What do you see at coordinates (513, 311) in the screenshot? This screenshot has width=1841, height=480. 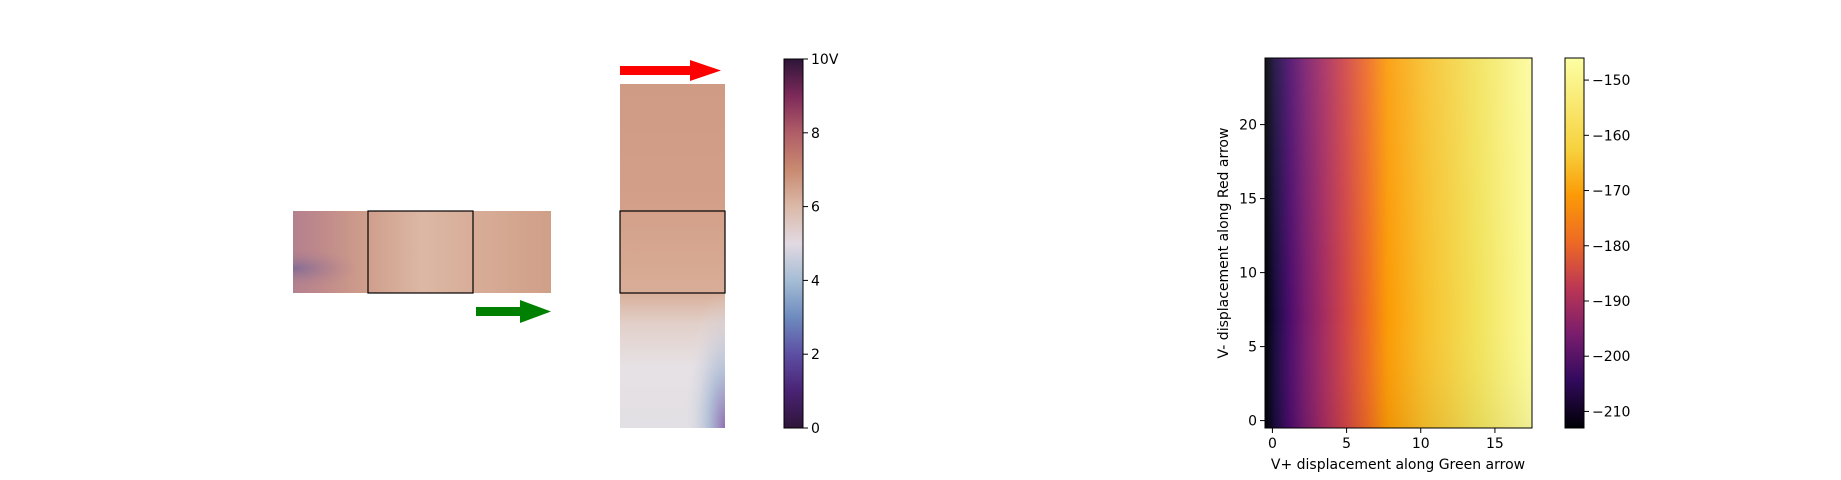 I see `green-arrow` at bounding box center [513, 311].